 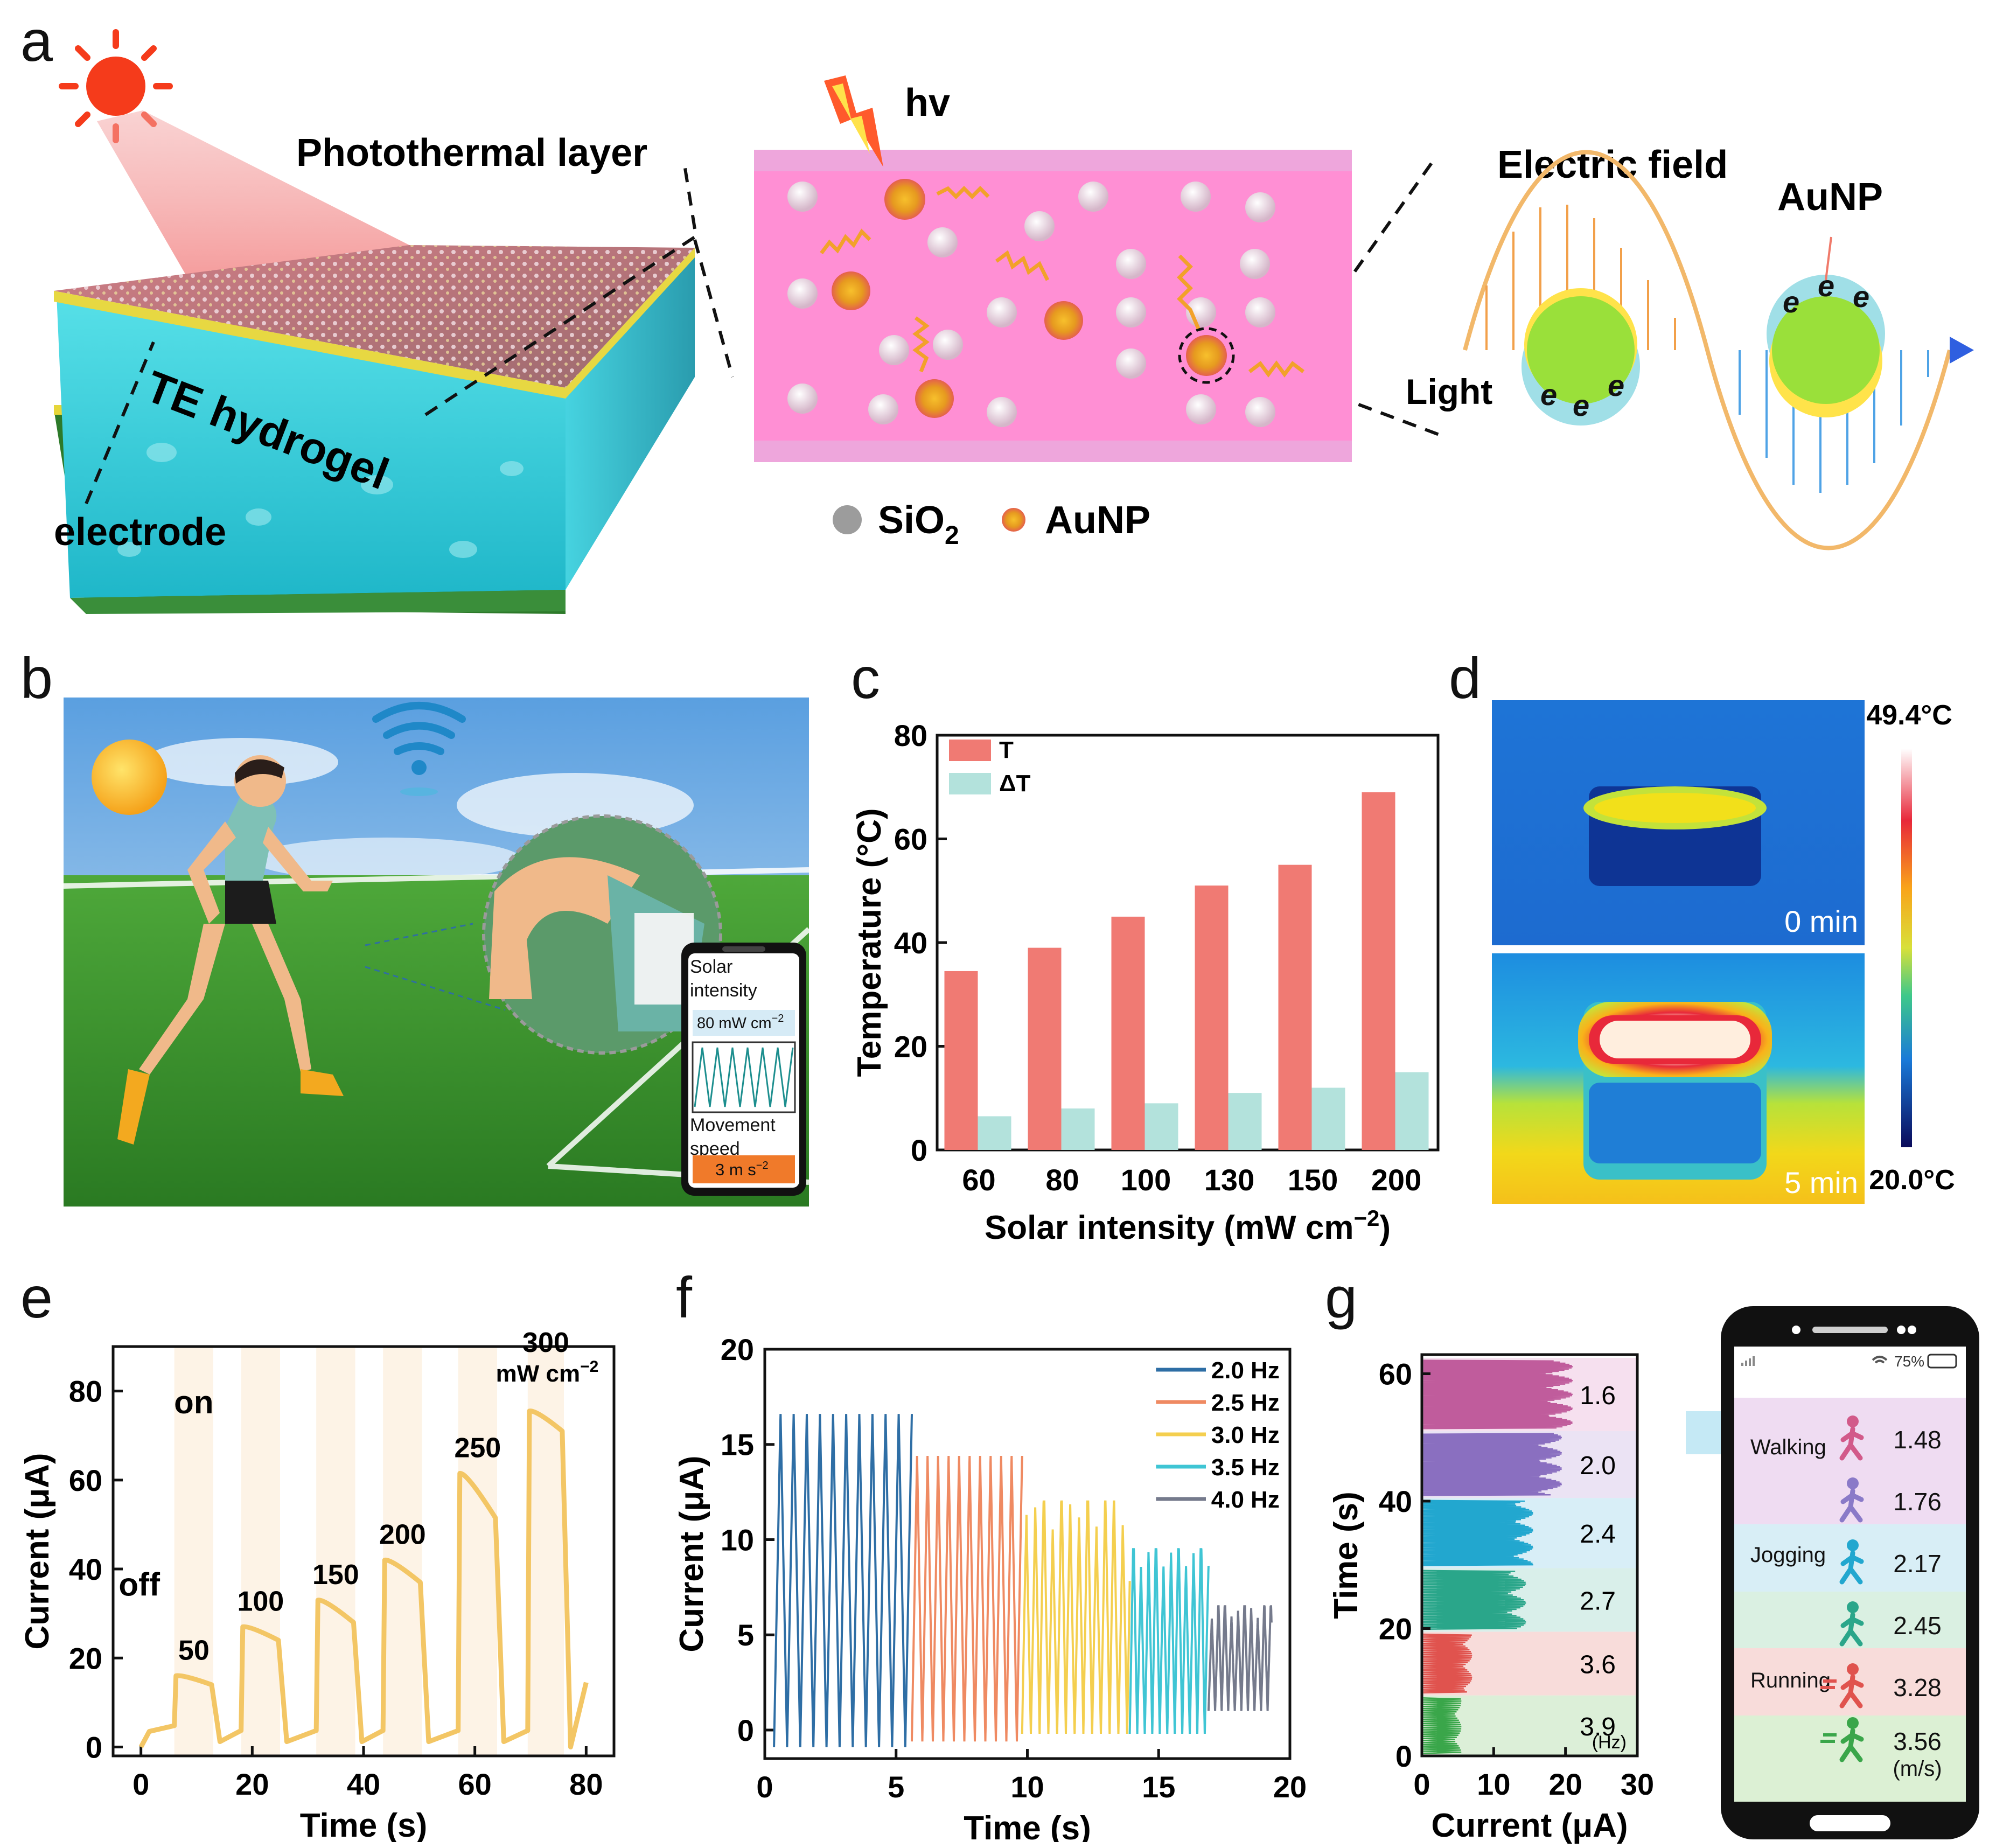 What do you see at coordinates (194, 1651) in the screenshot?
I see `intensity-label: 50` at bounding box center [194, 1651].